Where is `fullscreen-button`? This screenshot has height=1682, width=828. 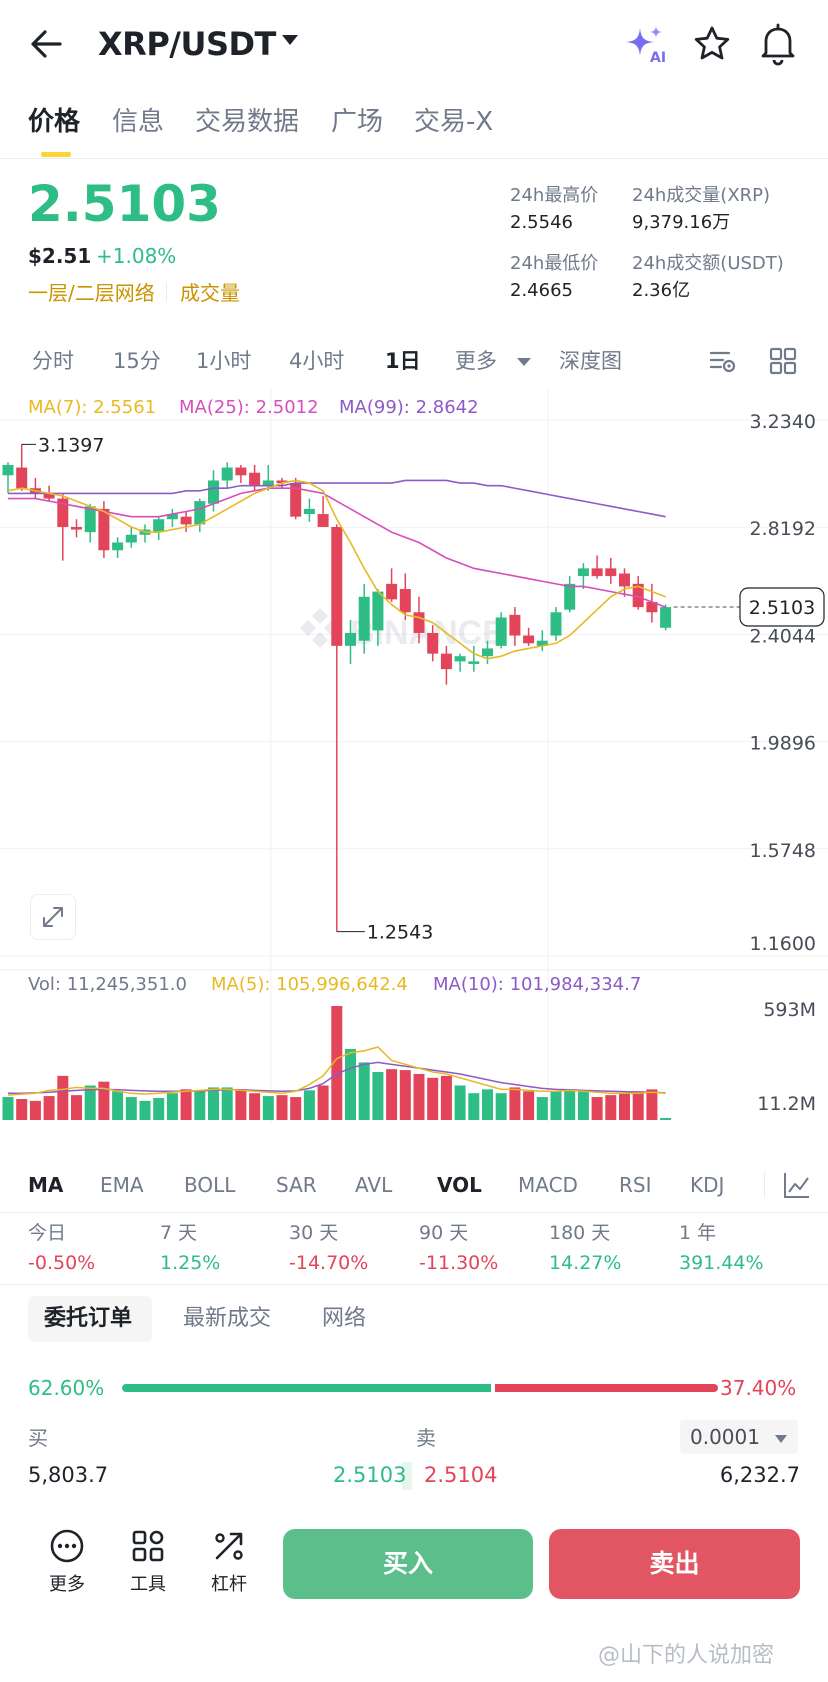 fullscreen-button is located at coordinates (53, 917).